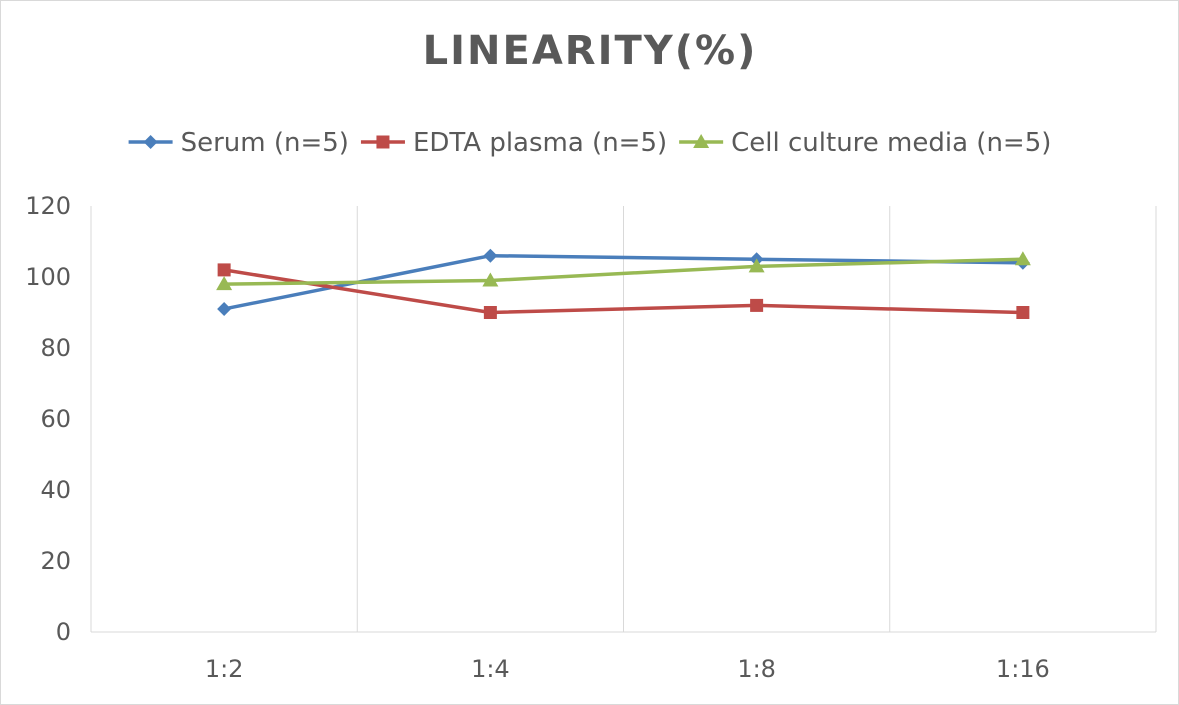  What do you see at coordinates (540, 143) in the screenshot?
I see `legend-label: EDTA plasma (n=5)` at bounding box center [540, 143].